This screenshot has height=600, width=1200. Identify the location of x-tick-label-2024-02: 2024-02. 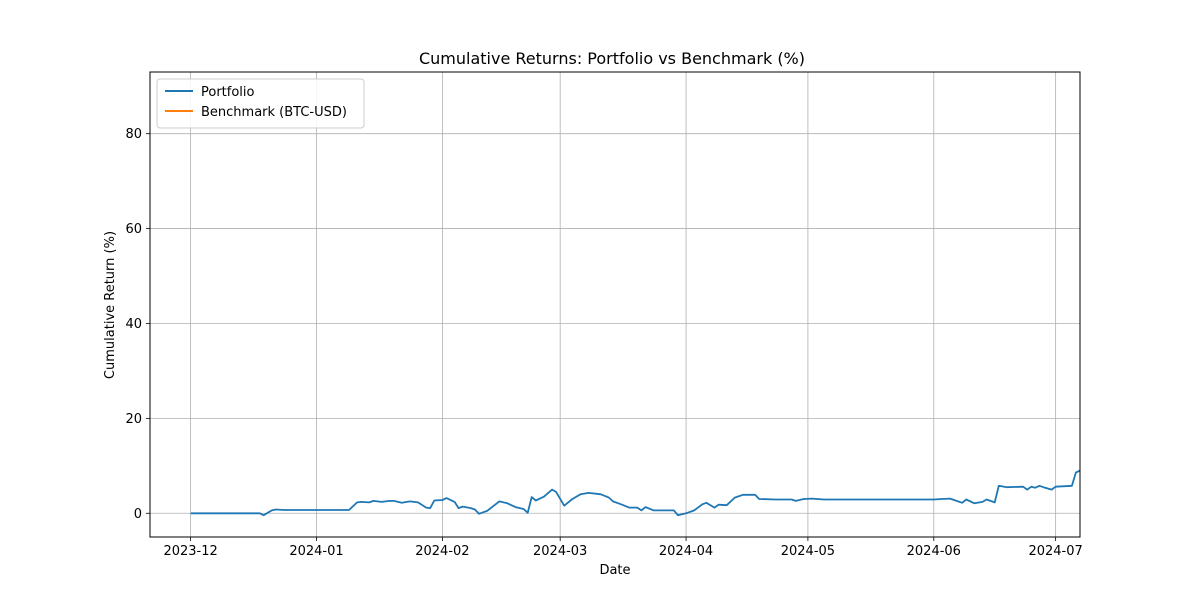
(442, 551).